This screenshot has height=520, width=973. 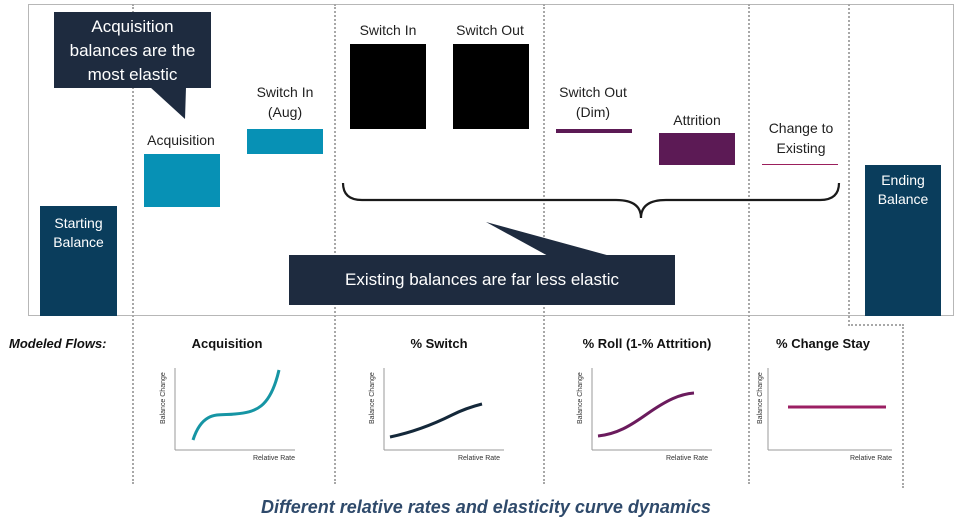 What do you see at coordinates (236, 405) in the screenshot?
I see `acquisition-curve` at bounding box center [236, 405].